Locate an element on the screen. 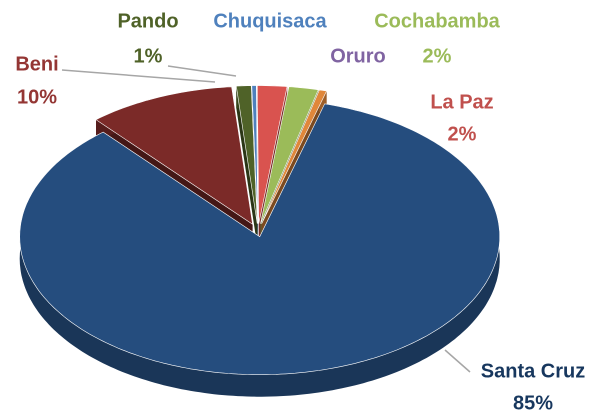  slice-label: Cochabamba is located at coordinates (437, 21).